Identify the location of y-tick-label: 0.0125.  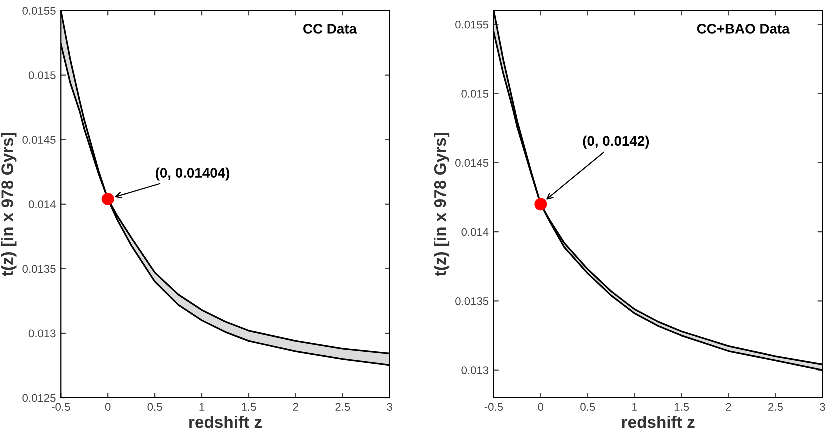
(39, 398).